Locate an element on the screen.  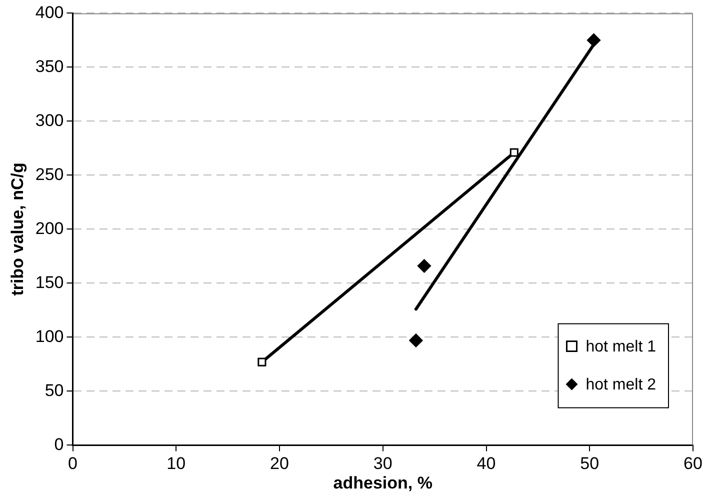
x-tick-label: 40 is located at coordinates (486, 464).